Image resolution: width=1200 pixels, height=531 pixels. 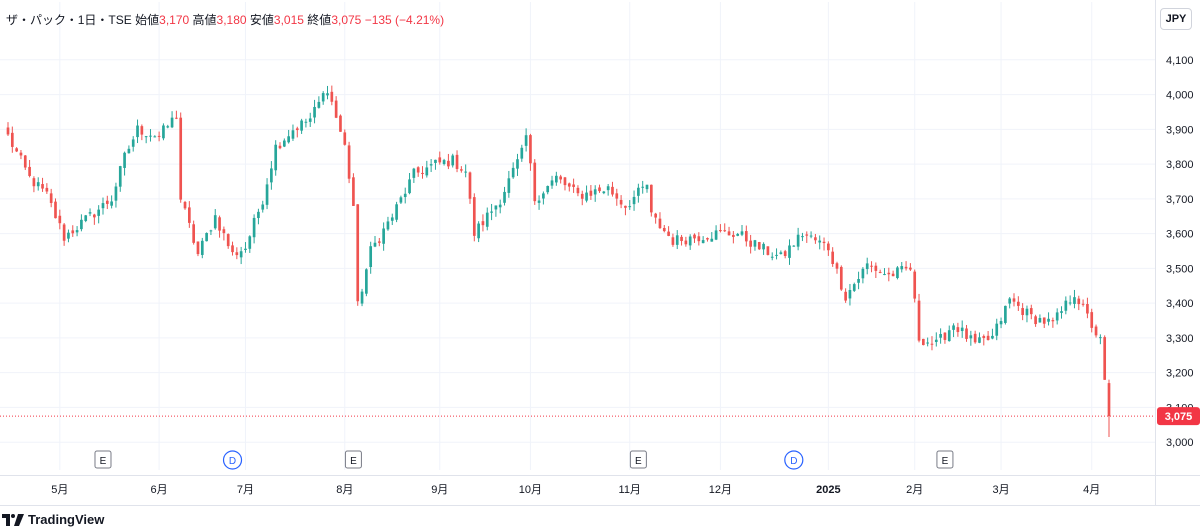 I want to click on earnings-marker: E, so click(x=945, y=459).